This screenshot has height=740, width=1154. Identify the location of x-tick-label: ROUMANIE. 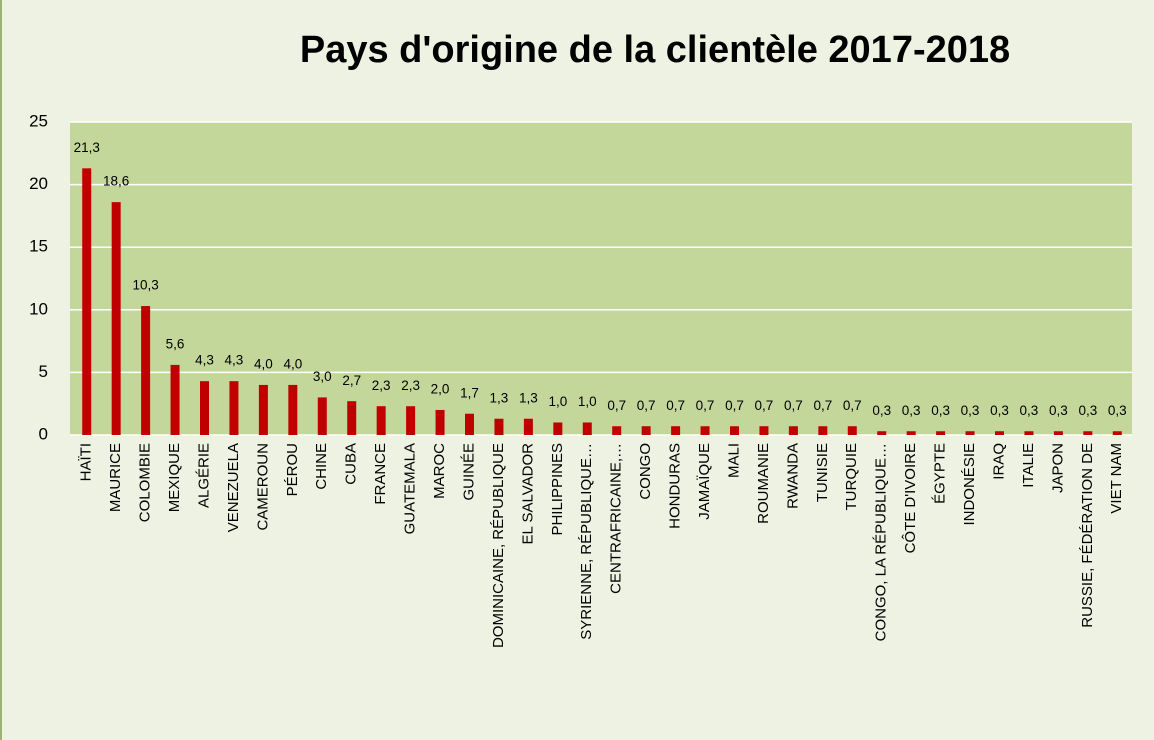
(763, 483).